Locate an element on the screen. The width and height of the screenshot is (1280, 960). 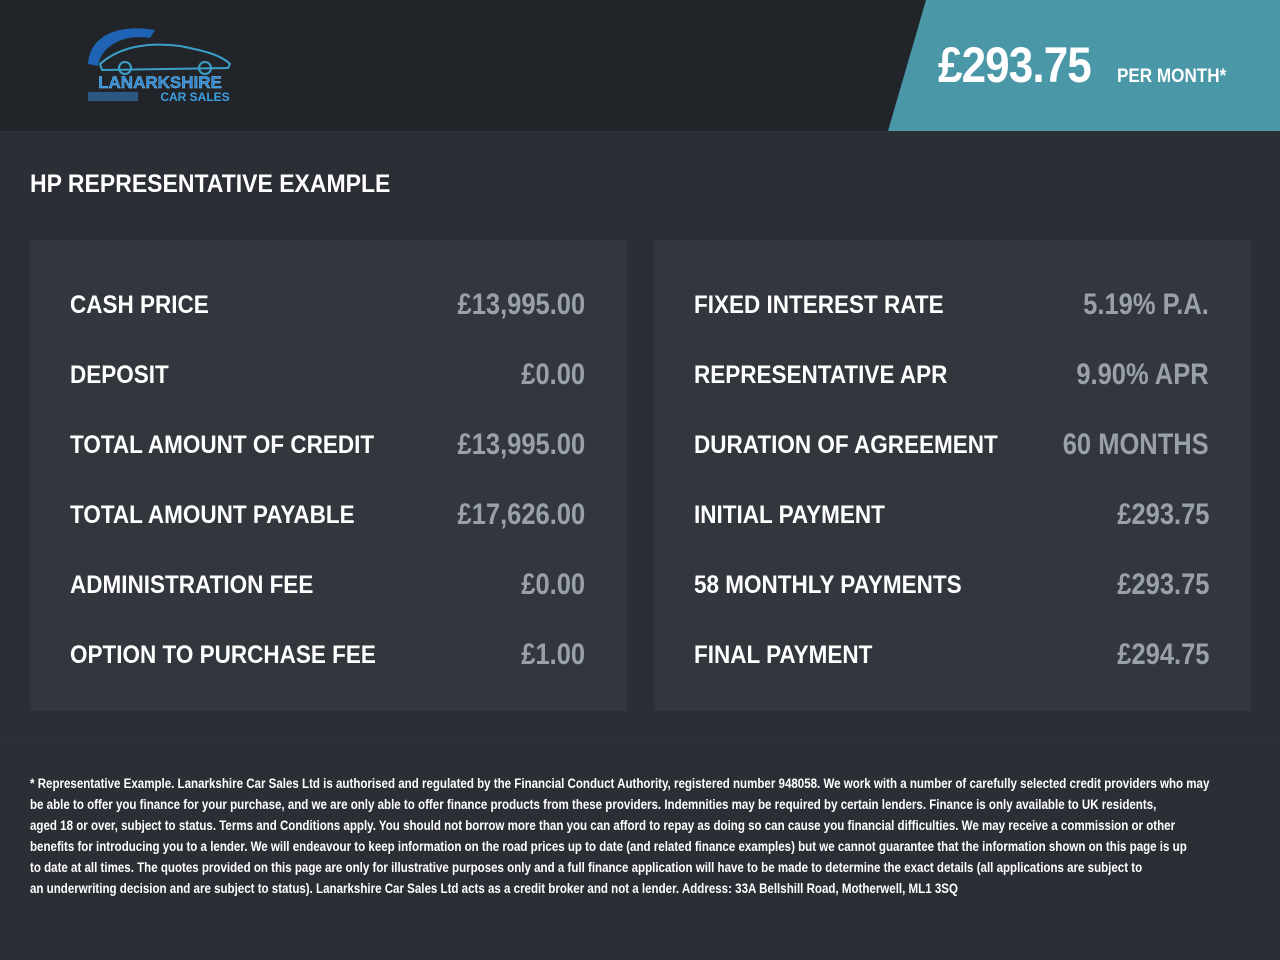
finance-value: 9.90% APR is located at coordinates (1142, 374).